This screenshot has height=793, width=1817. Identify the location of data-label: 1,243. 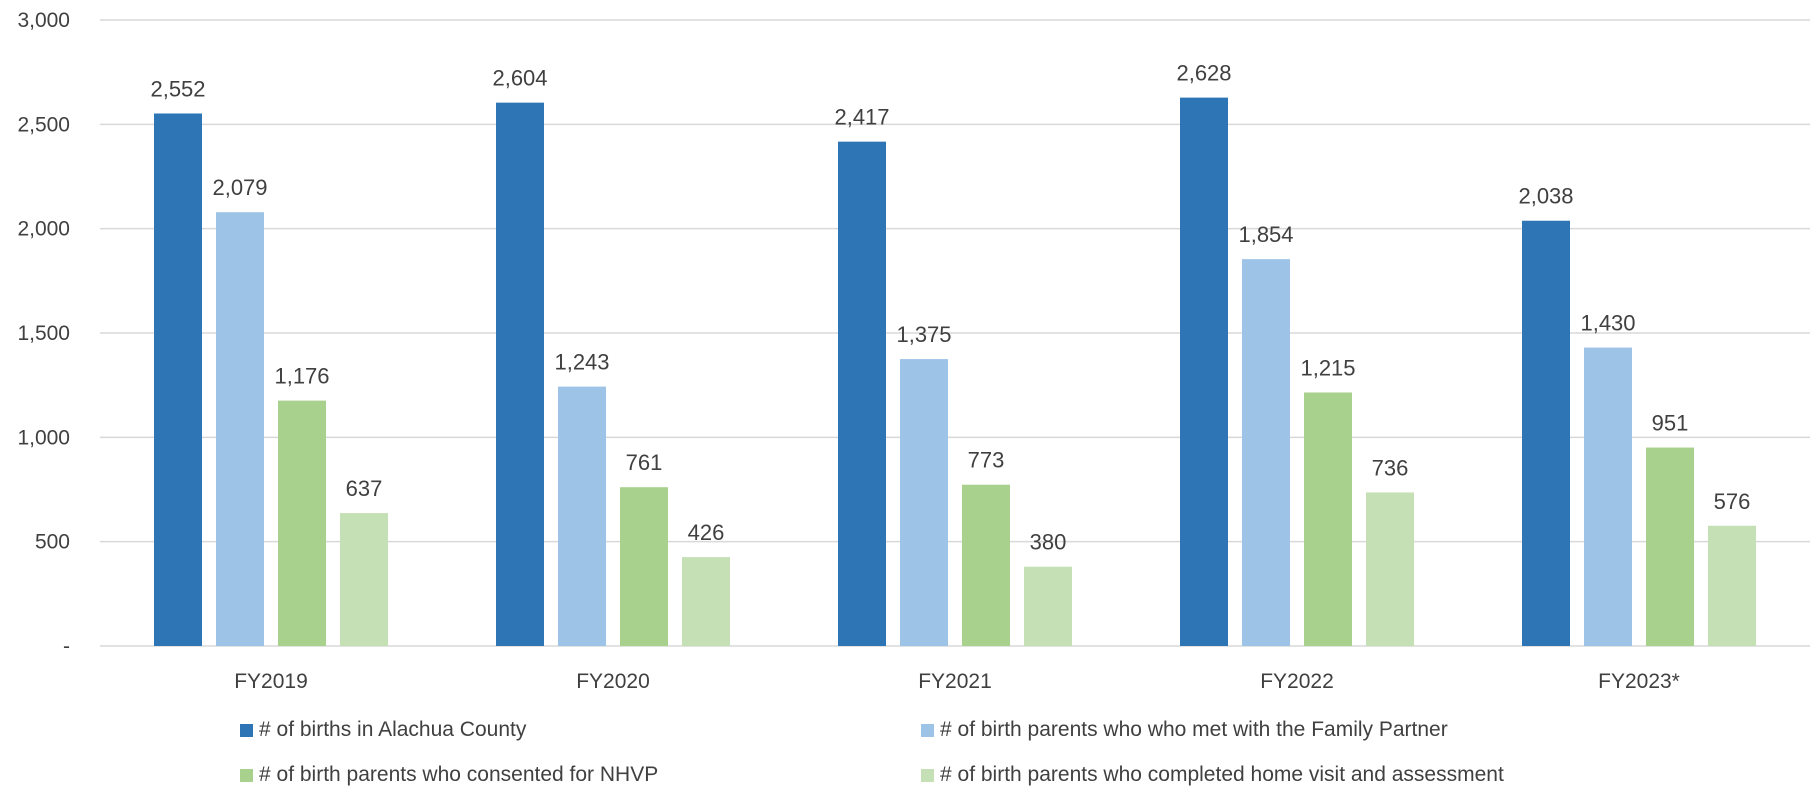
(581, 362).